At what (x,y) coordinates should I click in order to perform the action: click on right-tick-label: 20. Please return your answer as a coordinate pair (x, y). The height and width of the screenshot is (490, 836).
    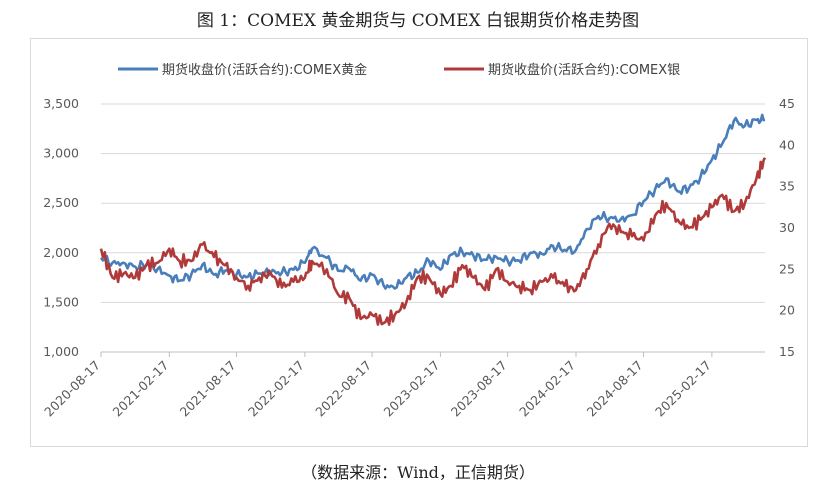
    Looking at the image, I should click on (787, 310).